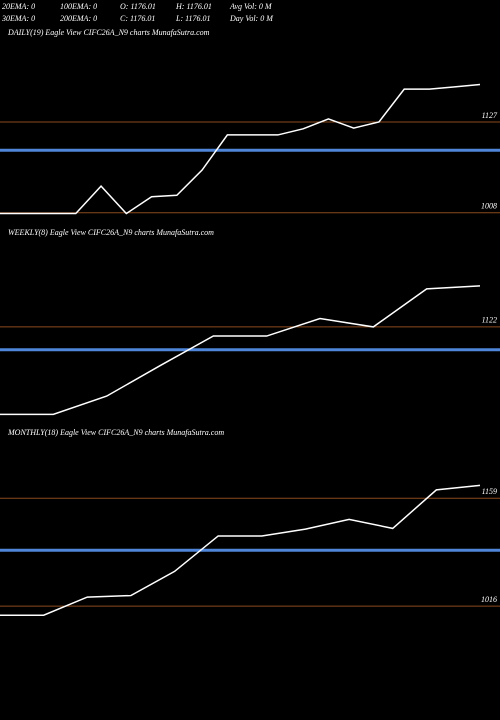 This screenshot has height=720, width=500. Describe the element at coordinates (251, 6) in the screenshot. I see `header-stat: Avg Vol: 0 M` at that location.